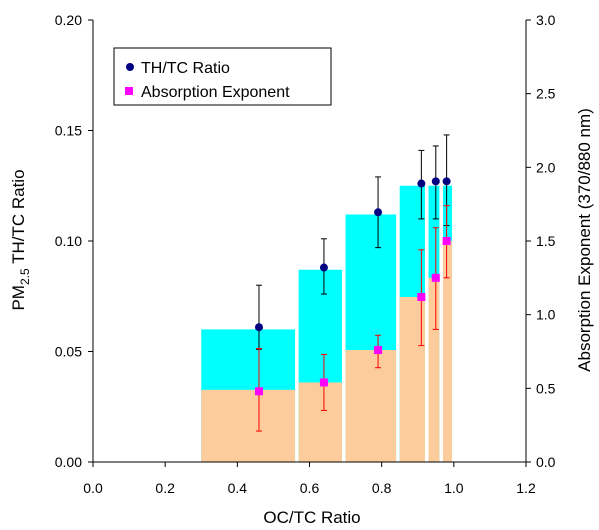  I want to click on legend-box, so click(222, 76).